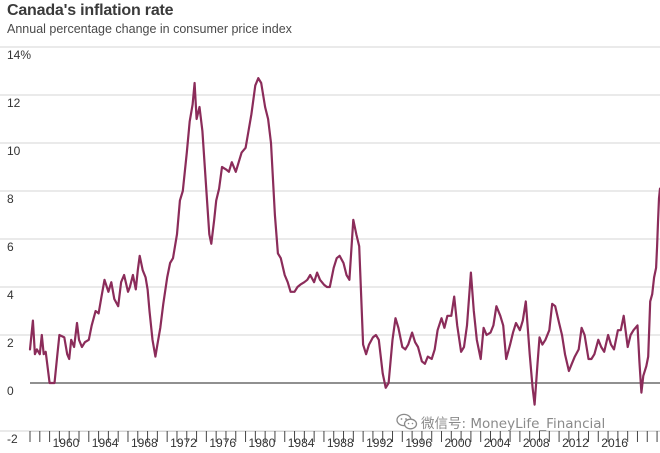 The image size is (660, 453). What do you see at coordinates (418, 443) in the screenshot?
I see `x-tick-label: 1996` at bounding box center [418, 443].